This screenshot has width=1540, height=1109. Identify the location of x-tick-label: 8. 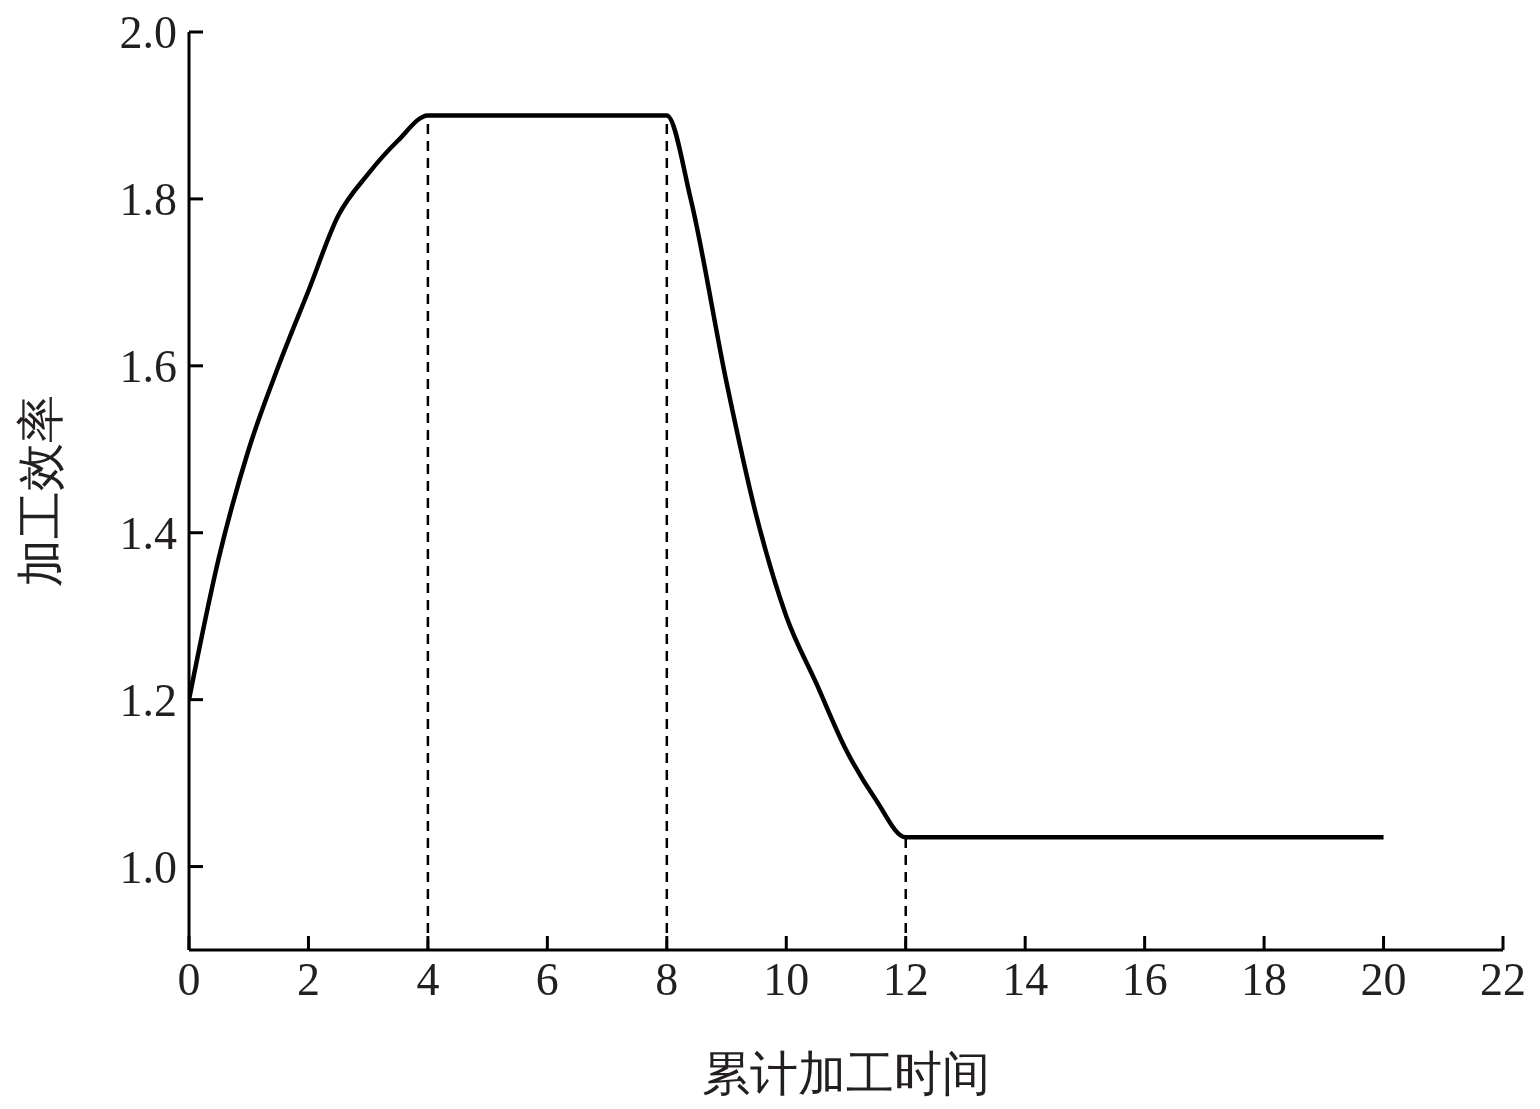
(667, 979).